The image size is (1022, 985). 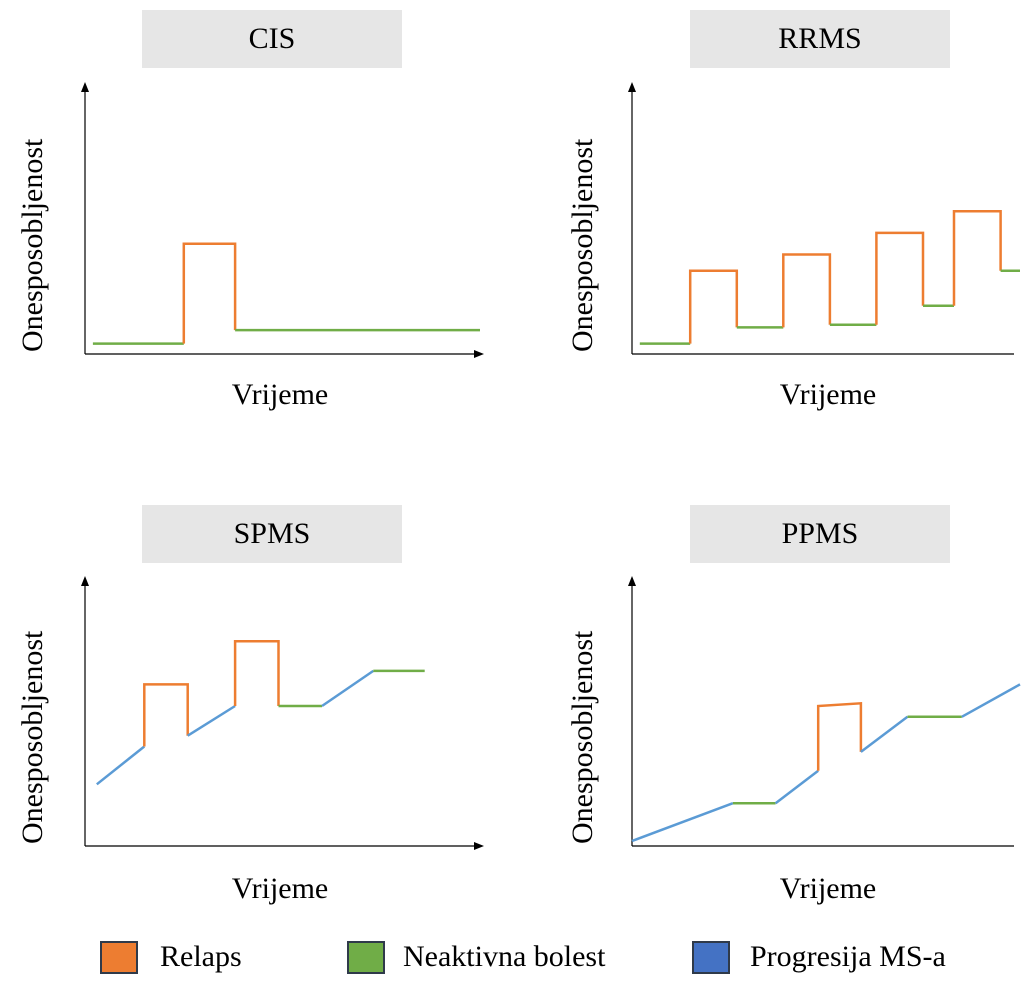 I want to click on legend-item-progression: Progresija MS-a, so click(x=819, y=957).